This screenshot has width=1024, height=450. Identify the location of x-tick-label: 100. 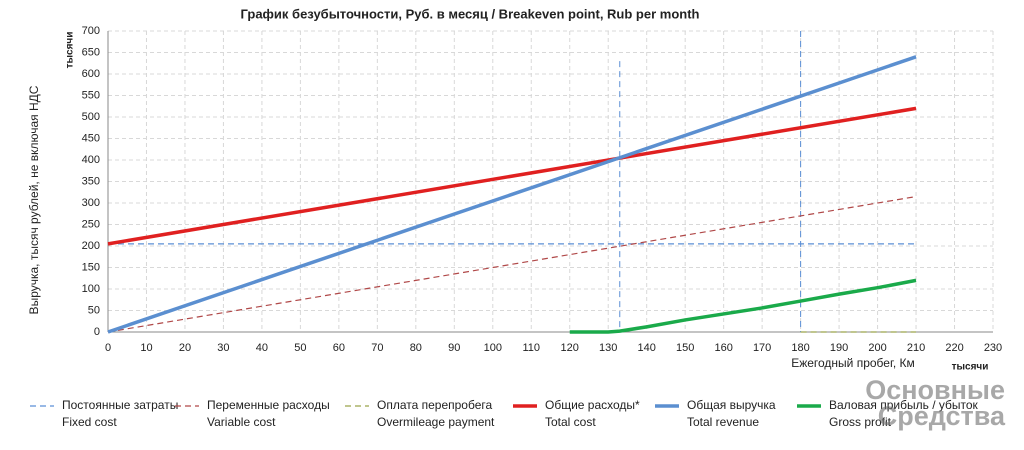
(493, 348).